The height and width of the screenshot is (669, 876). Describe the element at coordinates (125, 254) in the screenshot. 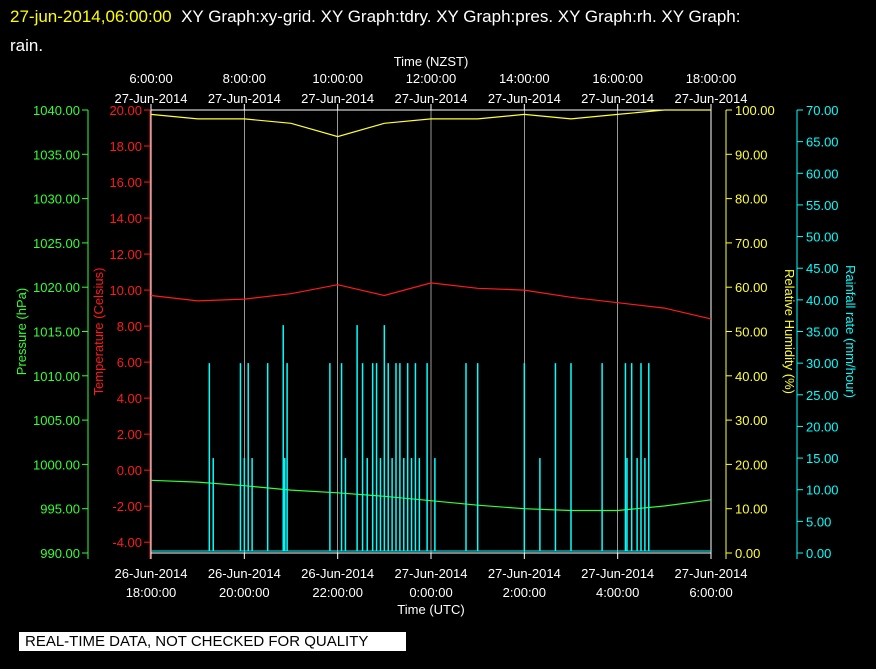

I see `temperature-tick-label: 12.00` at that location.